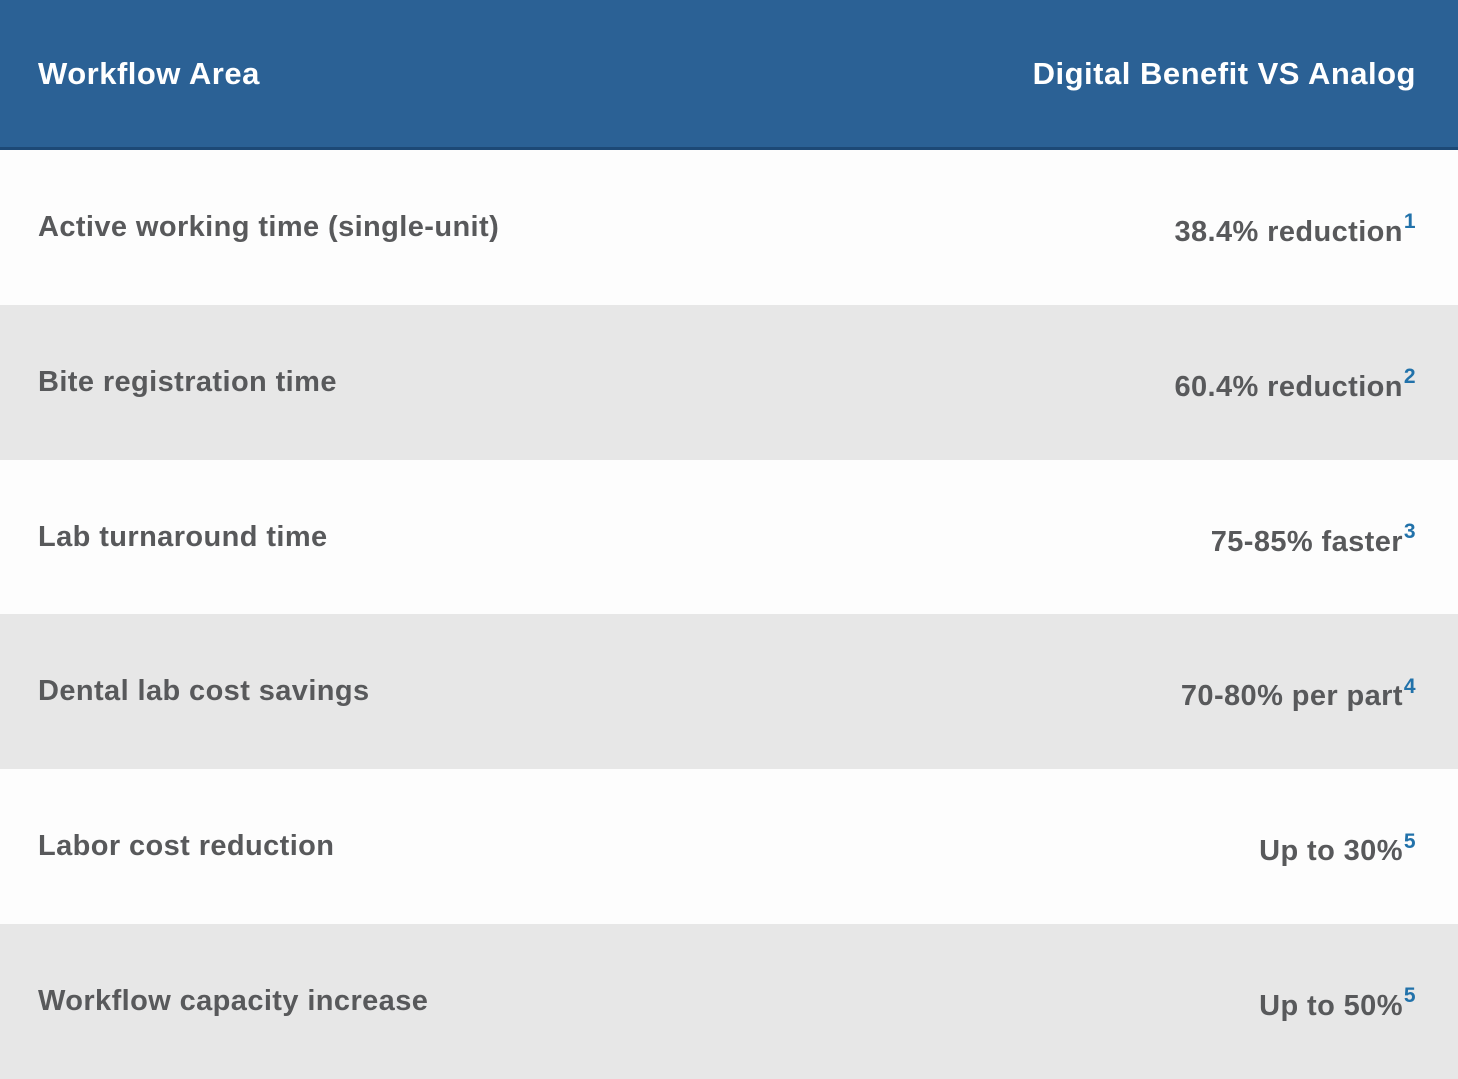 The width and height of the screenshot is (1458, 1079). What do you see at coordinates (1409, 222) in the screenshot?
I see `footnote-marker: 1` at bounding box center [1409, 222].